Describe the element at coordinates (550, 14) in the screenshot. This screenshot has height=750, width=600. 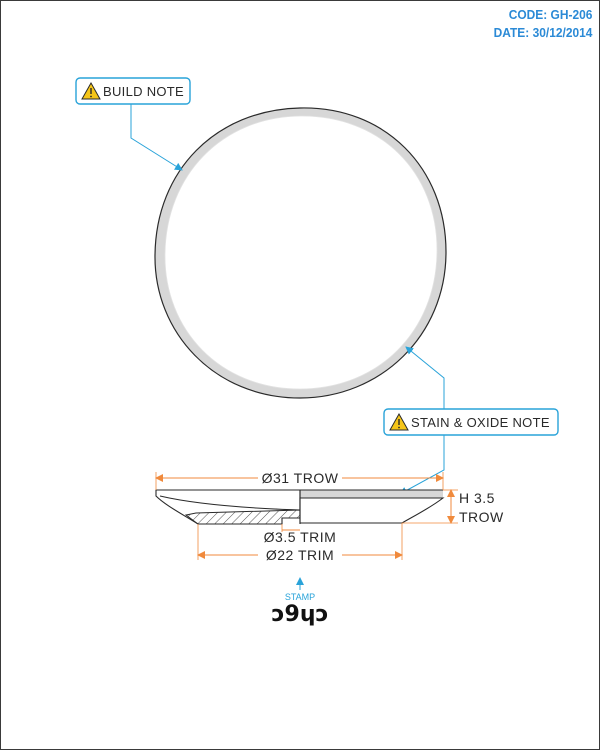
I see `drawing-code: CODE: GH-206` at that location.